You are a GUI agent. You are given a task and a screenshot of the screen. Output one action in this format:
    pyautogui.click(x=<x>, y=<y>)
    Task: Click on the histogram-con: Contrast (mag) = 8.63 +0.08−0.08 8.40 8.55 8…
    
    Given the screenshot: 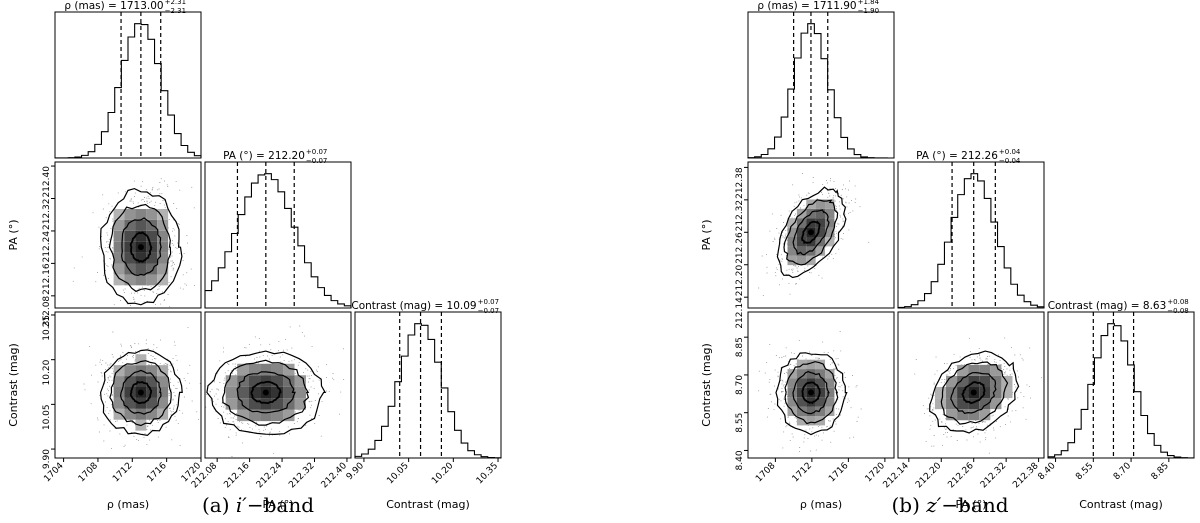 What is the action you would take?
    pyautogui.click(x=1115, y=404)
    